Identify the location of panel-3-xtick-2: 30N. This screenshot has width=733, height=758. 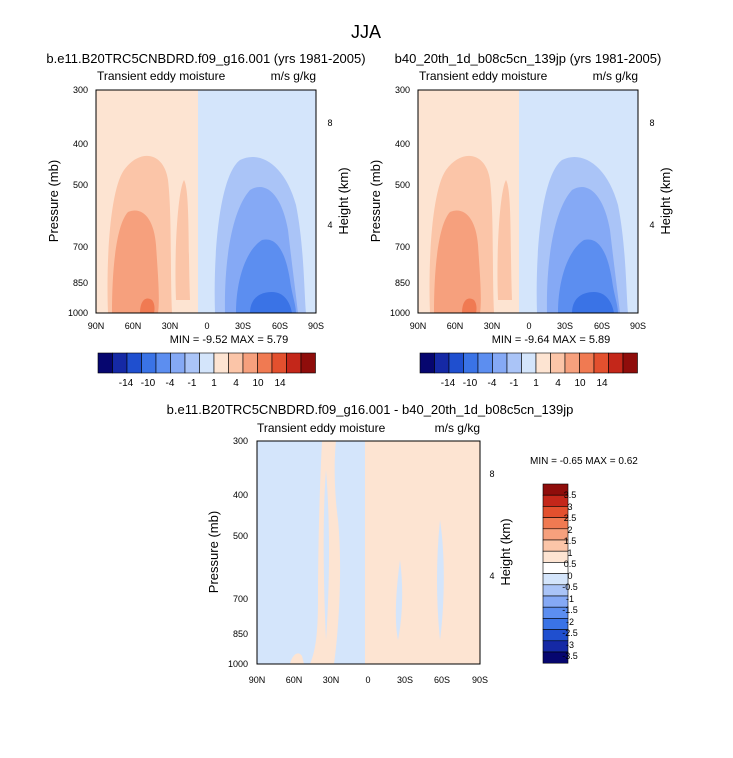
(331, 680).